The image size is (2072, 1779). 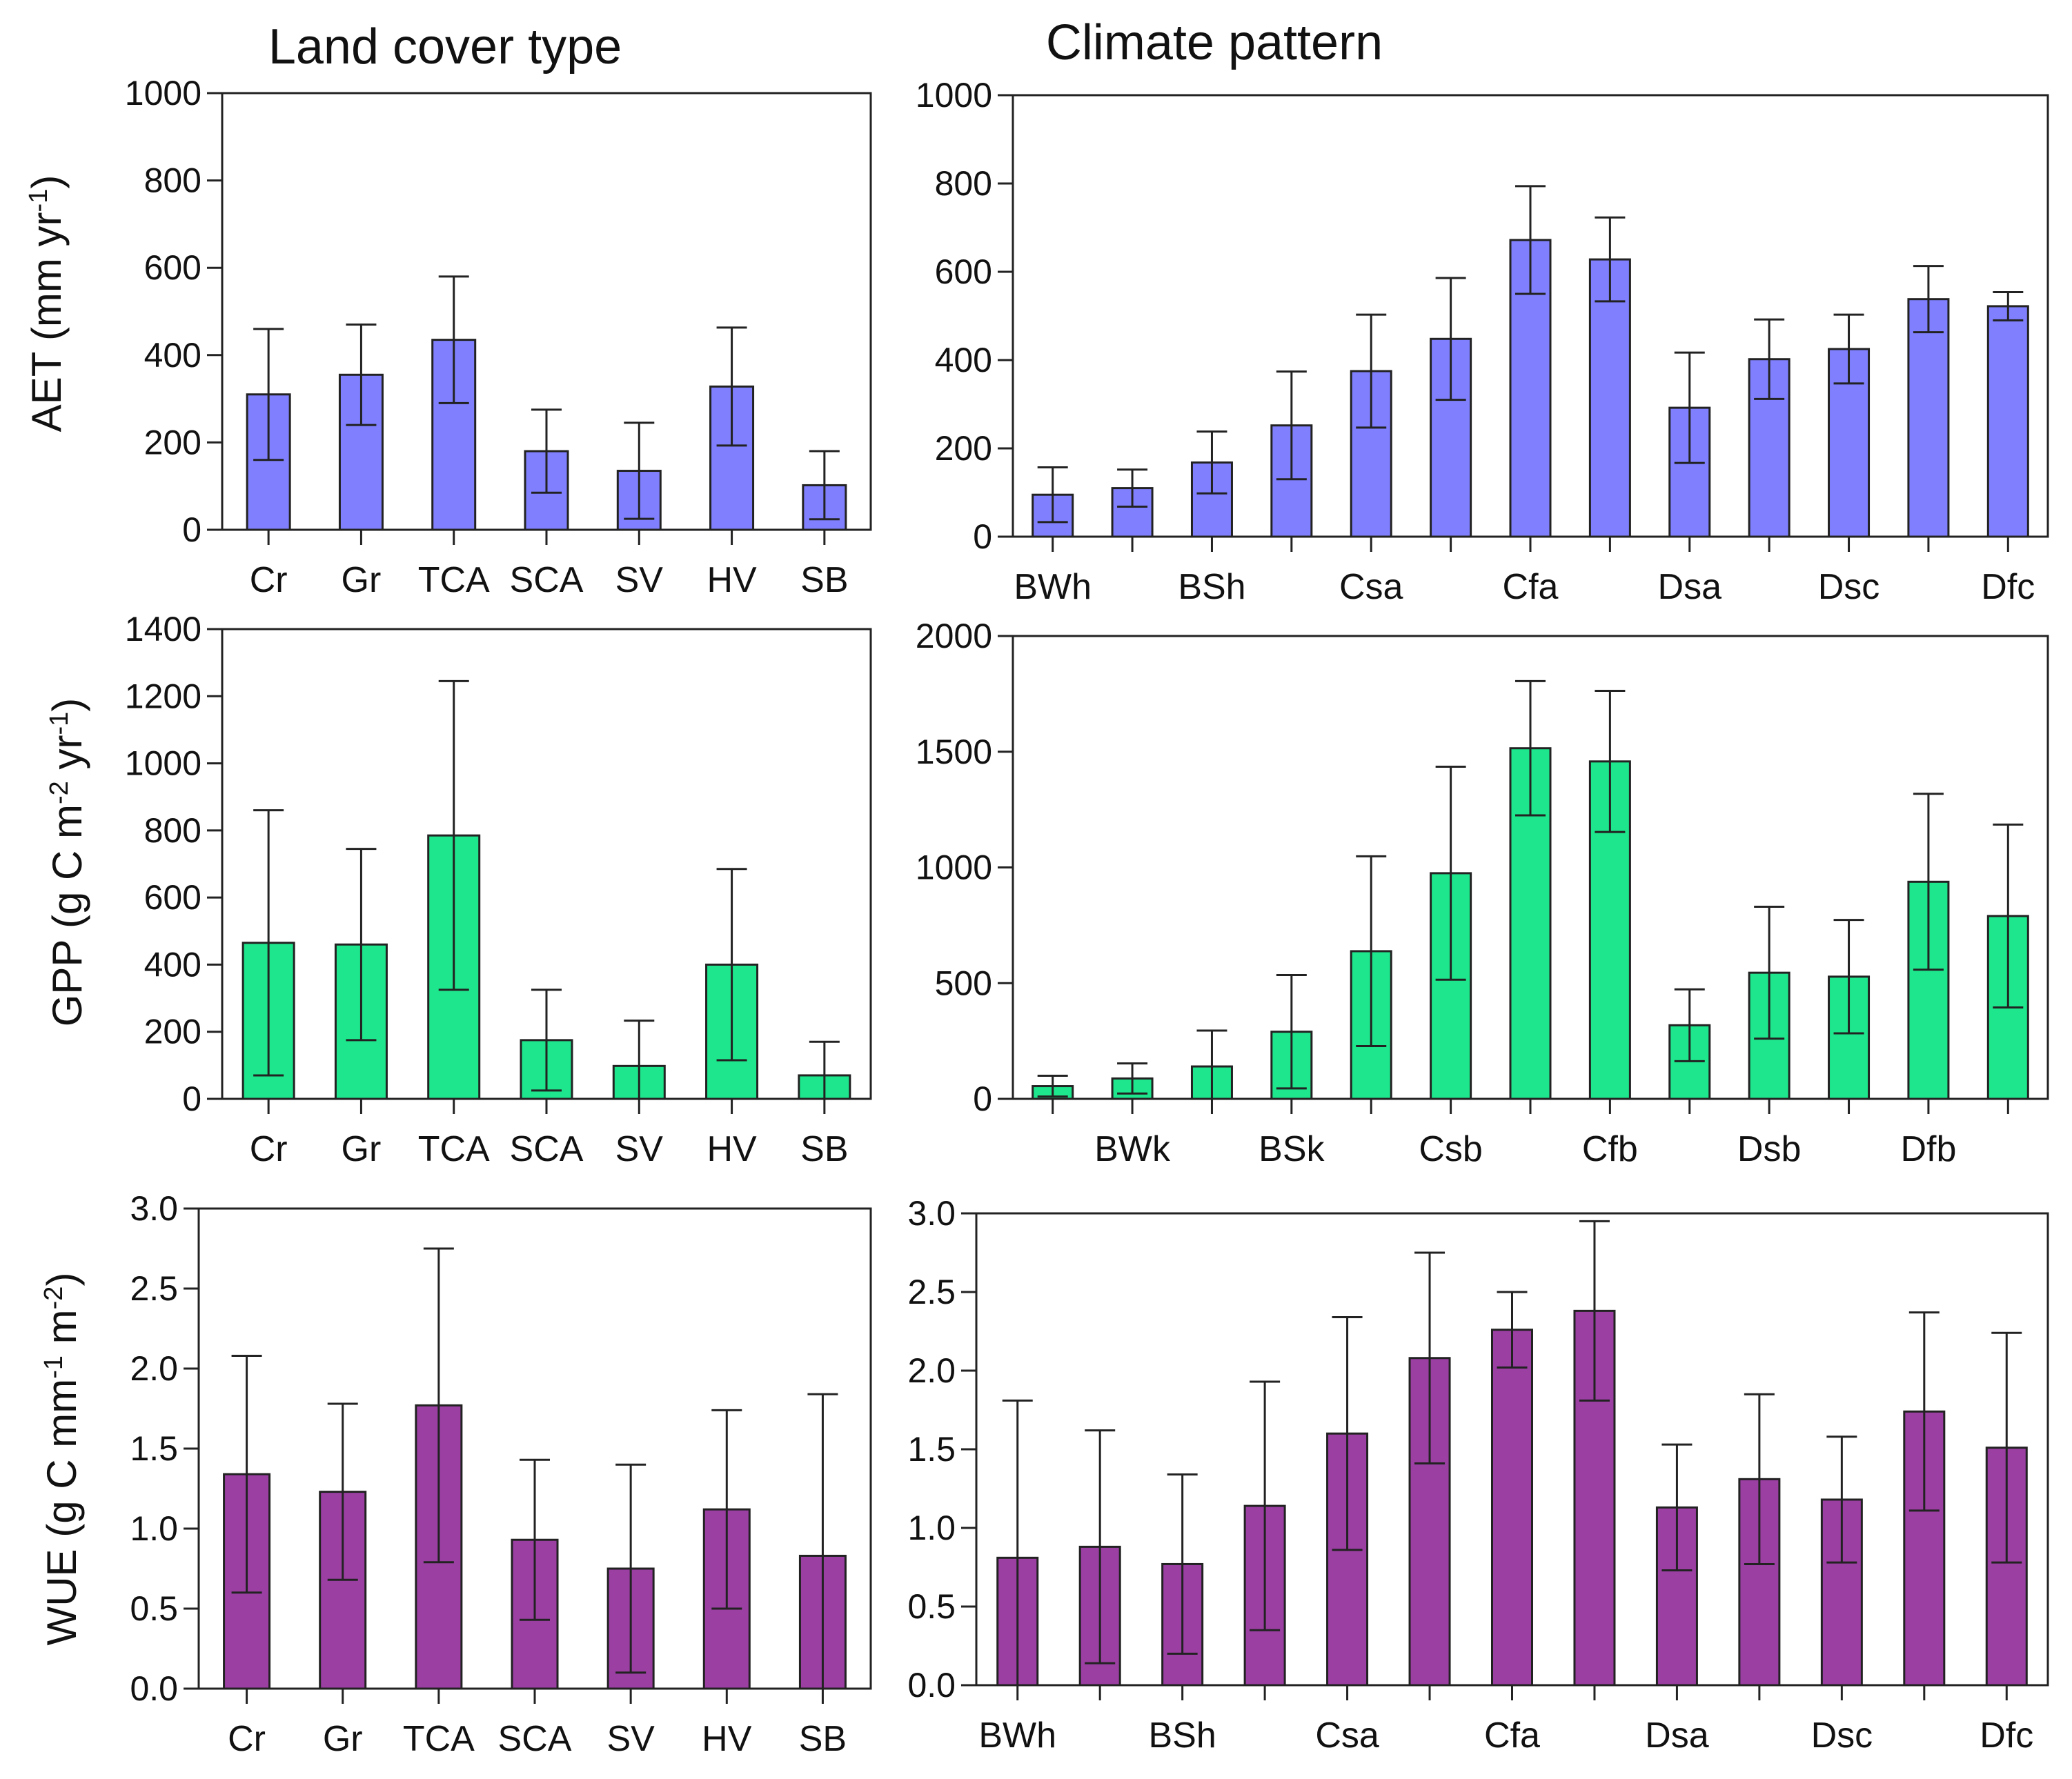 I want to click on aet-land-xlabel-SB: SB, so click(x=824, y=580).